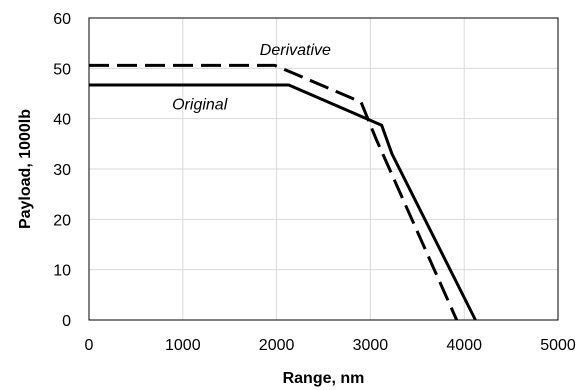 The height and width of the screenshot is (390, 588). I want to click on x-tick-label: 3000, so click(371, 345).